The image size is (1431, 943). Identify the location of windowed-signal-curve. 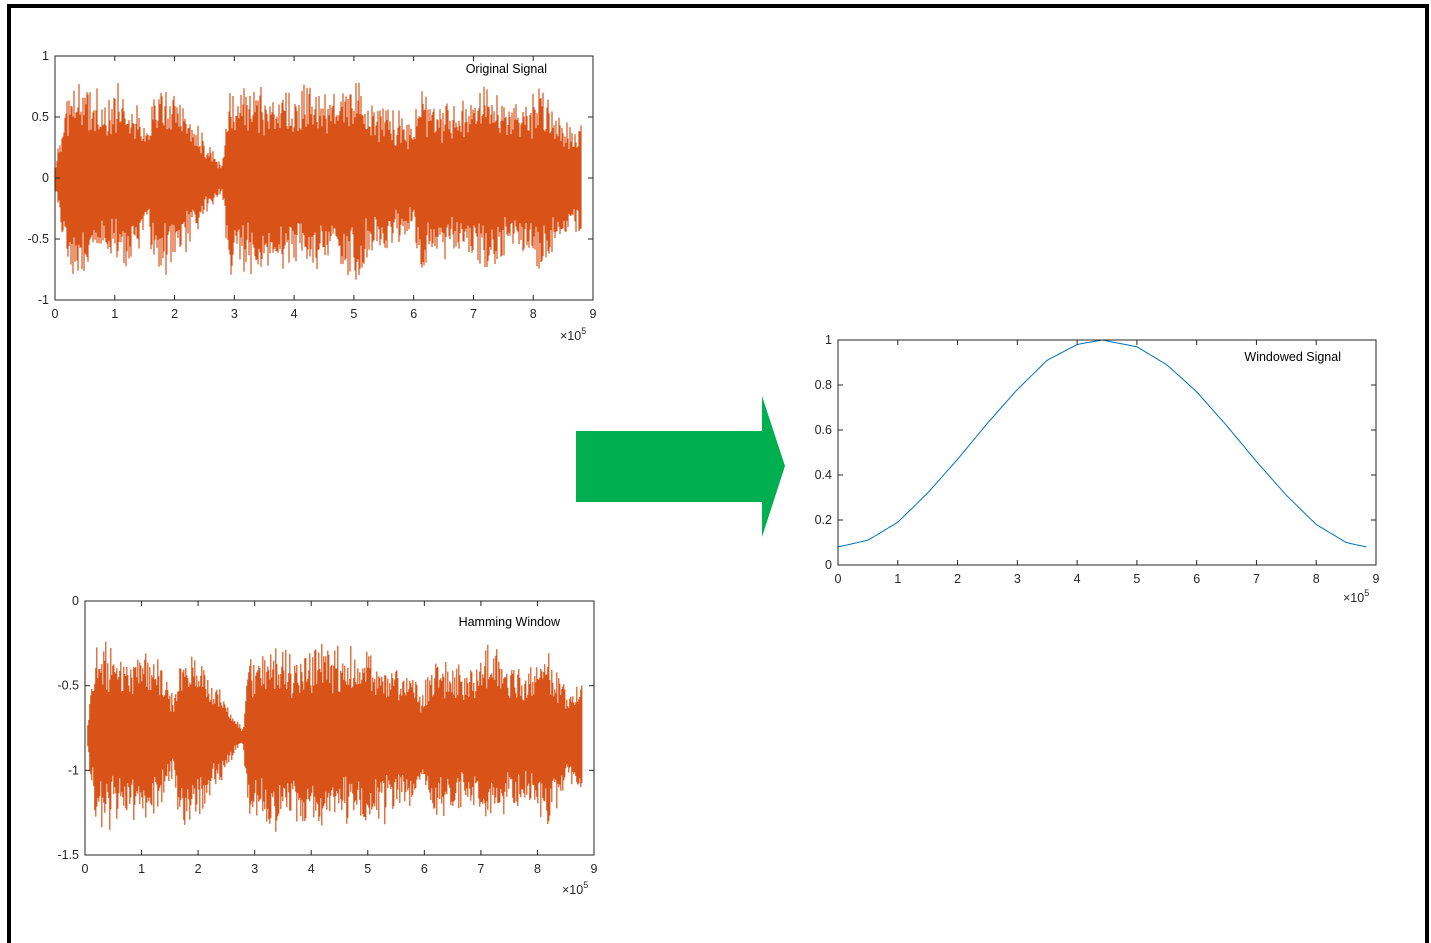
(1102, 443).